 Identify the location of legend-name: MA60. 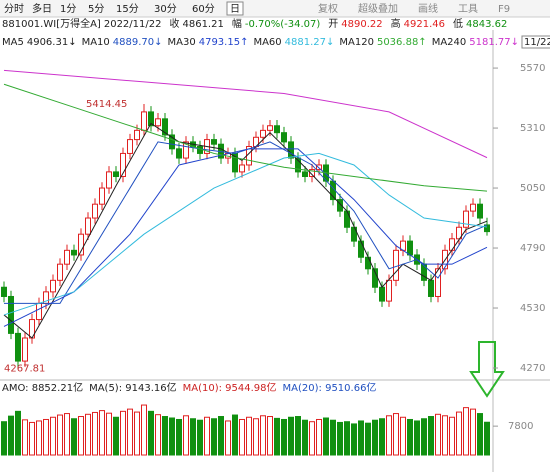
(267, 42).